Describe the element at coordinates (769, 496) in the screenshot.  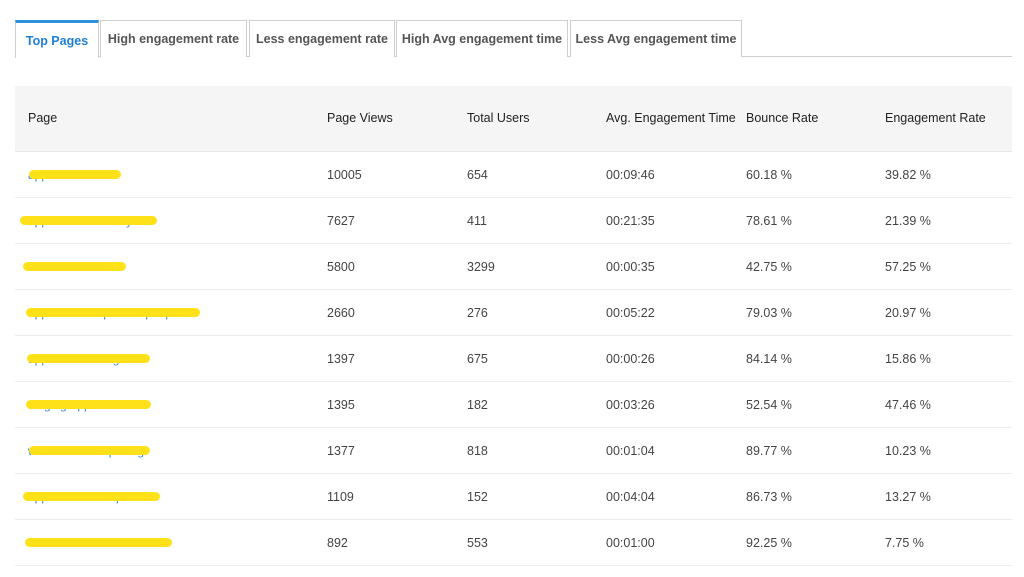
I see `bounce-rate-cell: 86.73 %` at that location.